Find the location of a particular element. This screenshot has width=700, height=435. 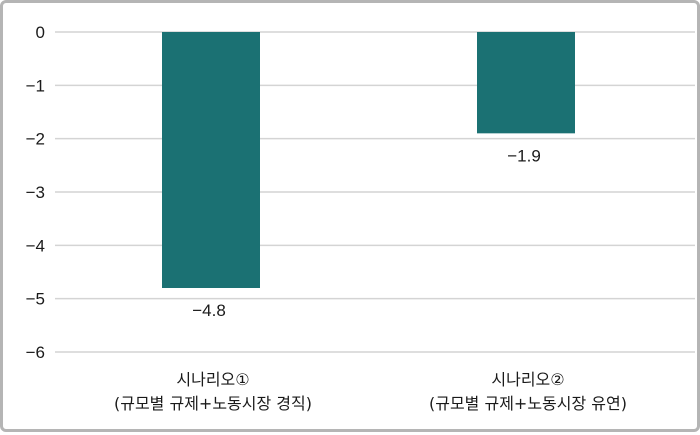

category-label-2-line-2: (규모별 규제+노동시장 유연) is located at coordinates (528, 403).